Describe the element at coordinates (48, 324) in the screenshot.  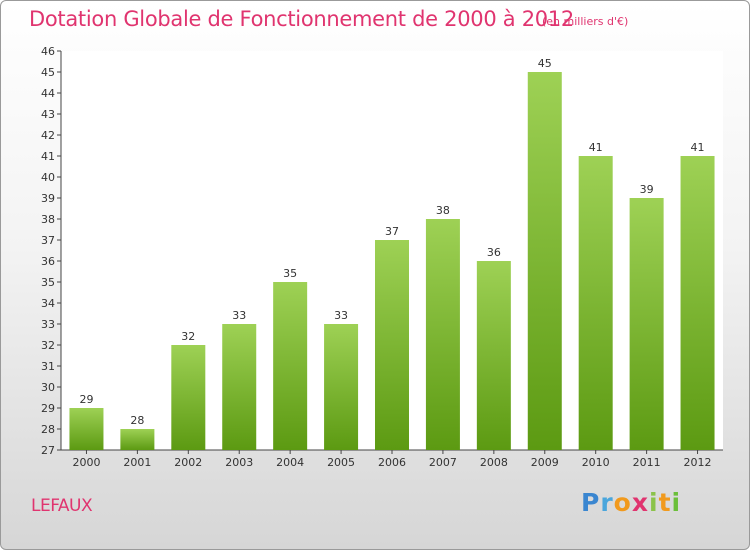
I see `y-tick-label: 33` at that location.